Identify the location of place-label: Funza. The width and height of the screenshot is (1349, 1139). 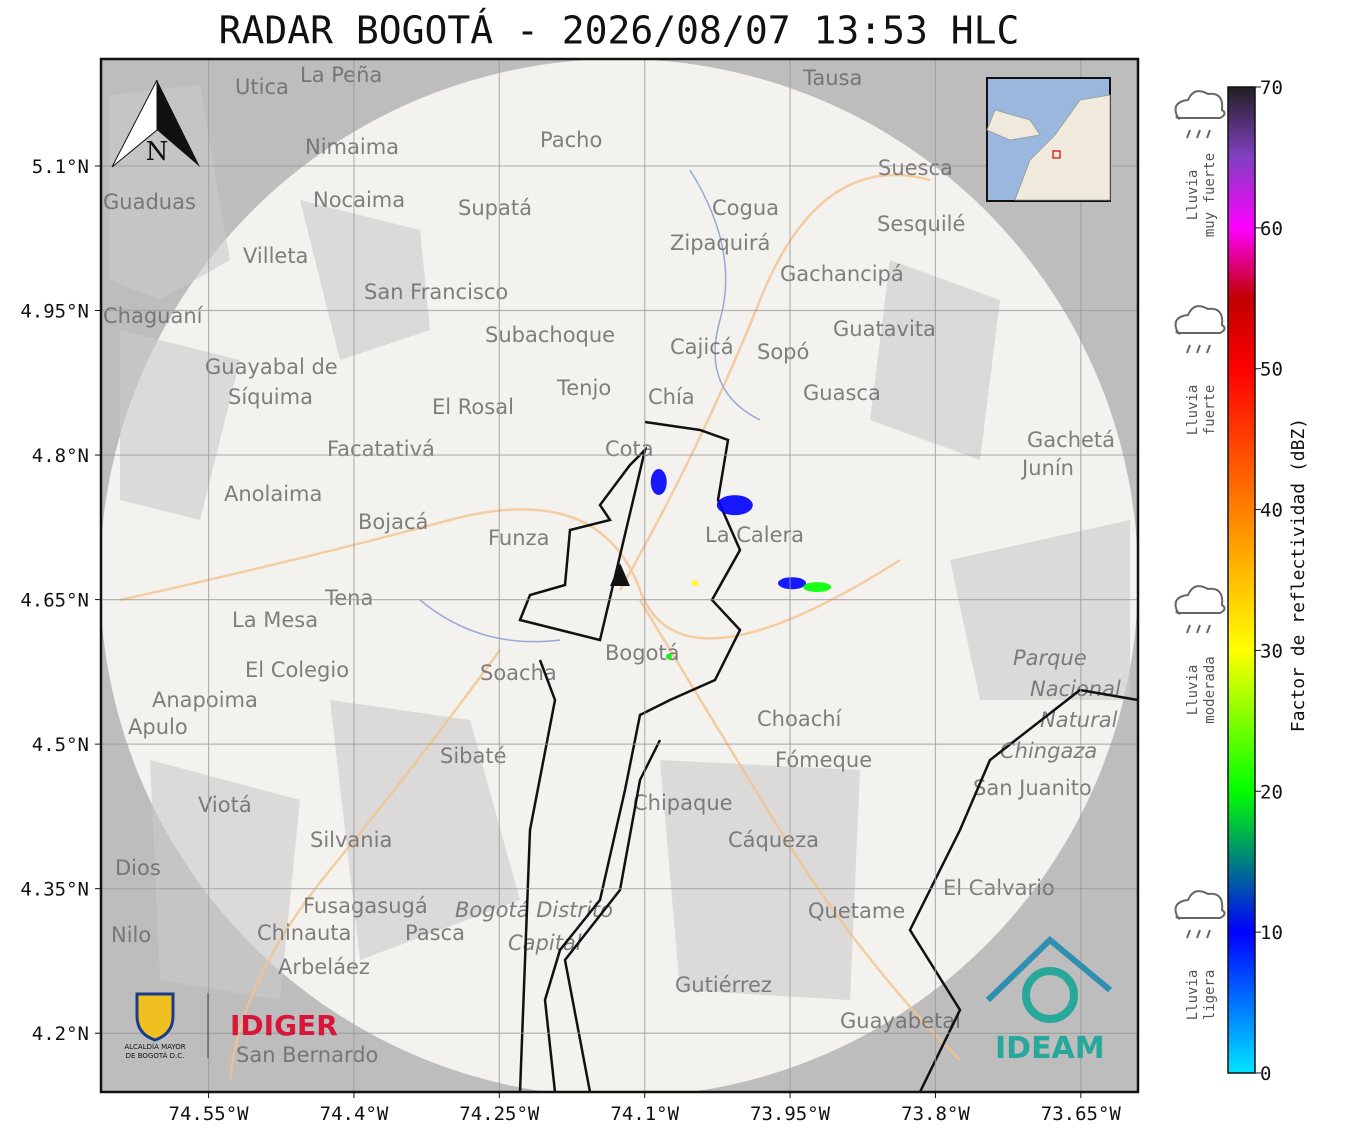
(518, 538).